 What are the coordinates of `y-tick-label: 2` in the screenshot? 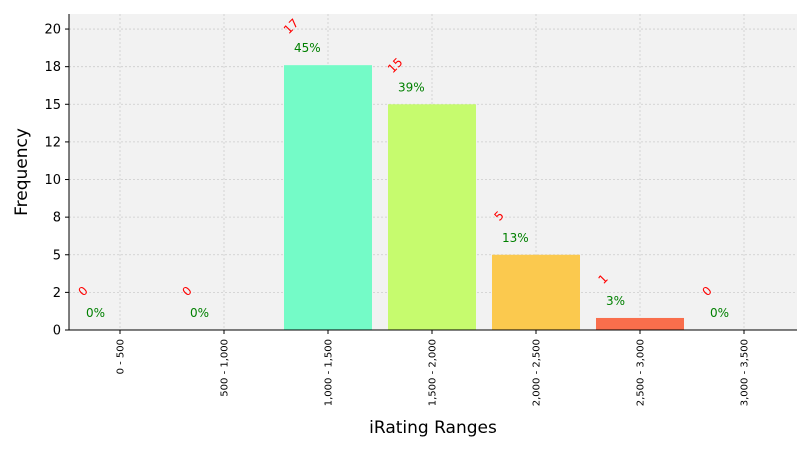 It's located at (57, 293).